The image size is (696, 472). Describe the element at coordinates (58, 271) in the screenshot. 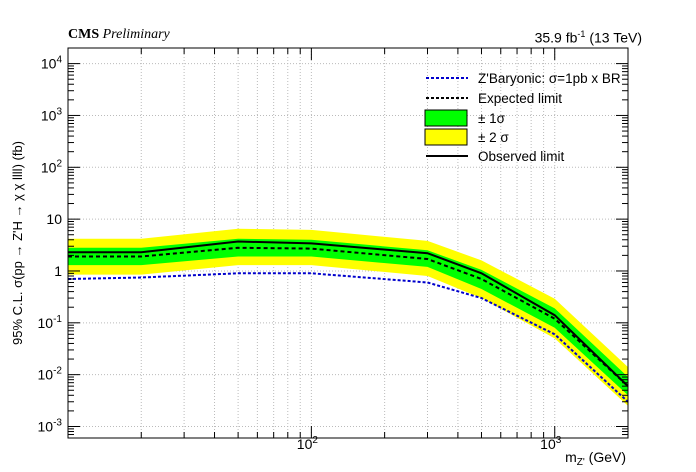

I see `y-tick-label: 1` at that location.